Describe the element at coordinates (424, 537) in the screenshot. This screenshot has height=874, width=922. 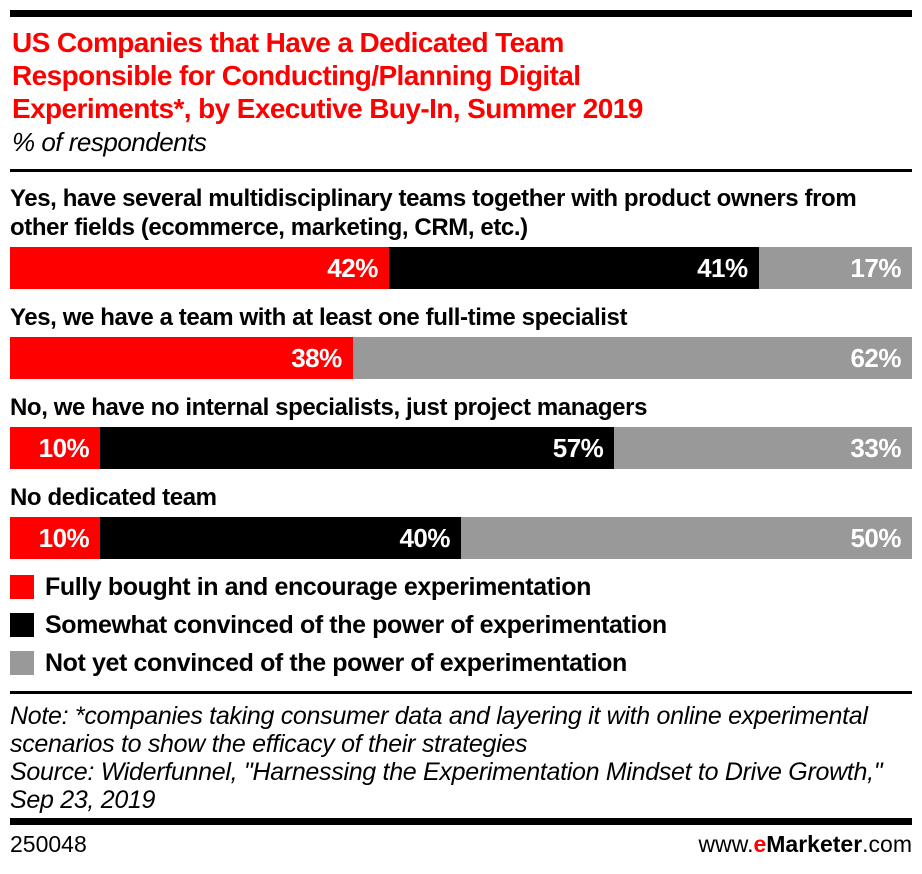
I see `bar-value-label: 40%` at that location.